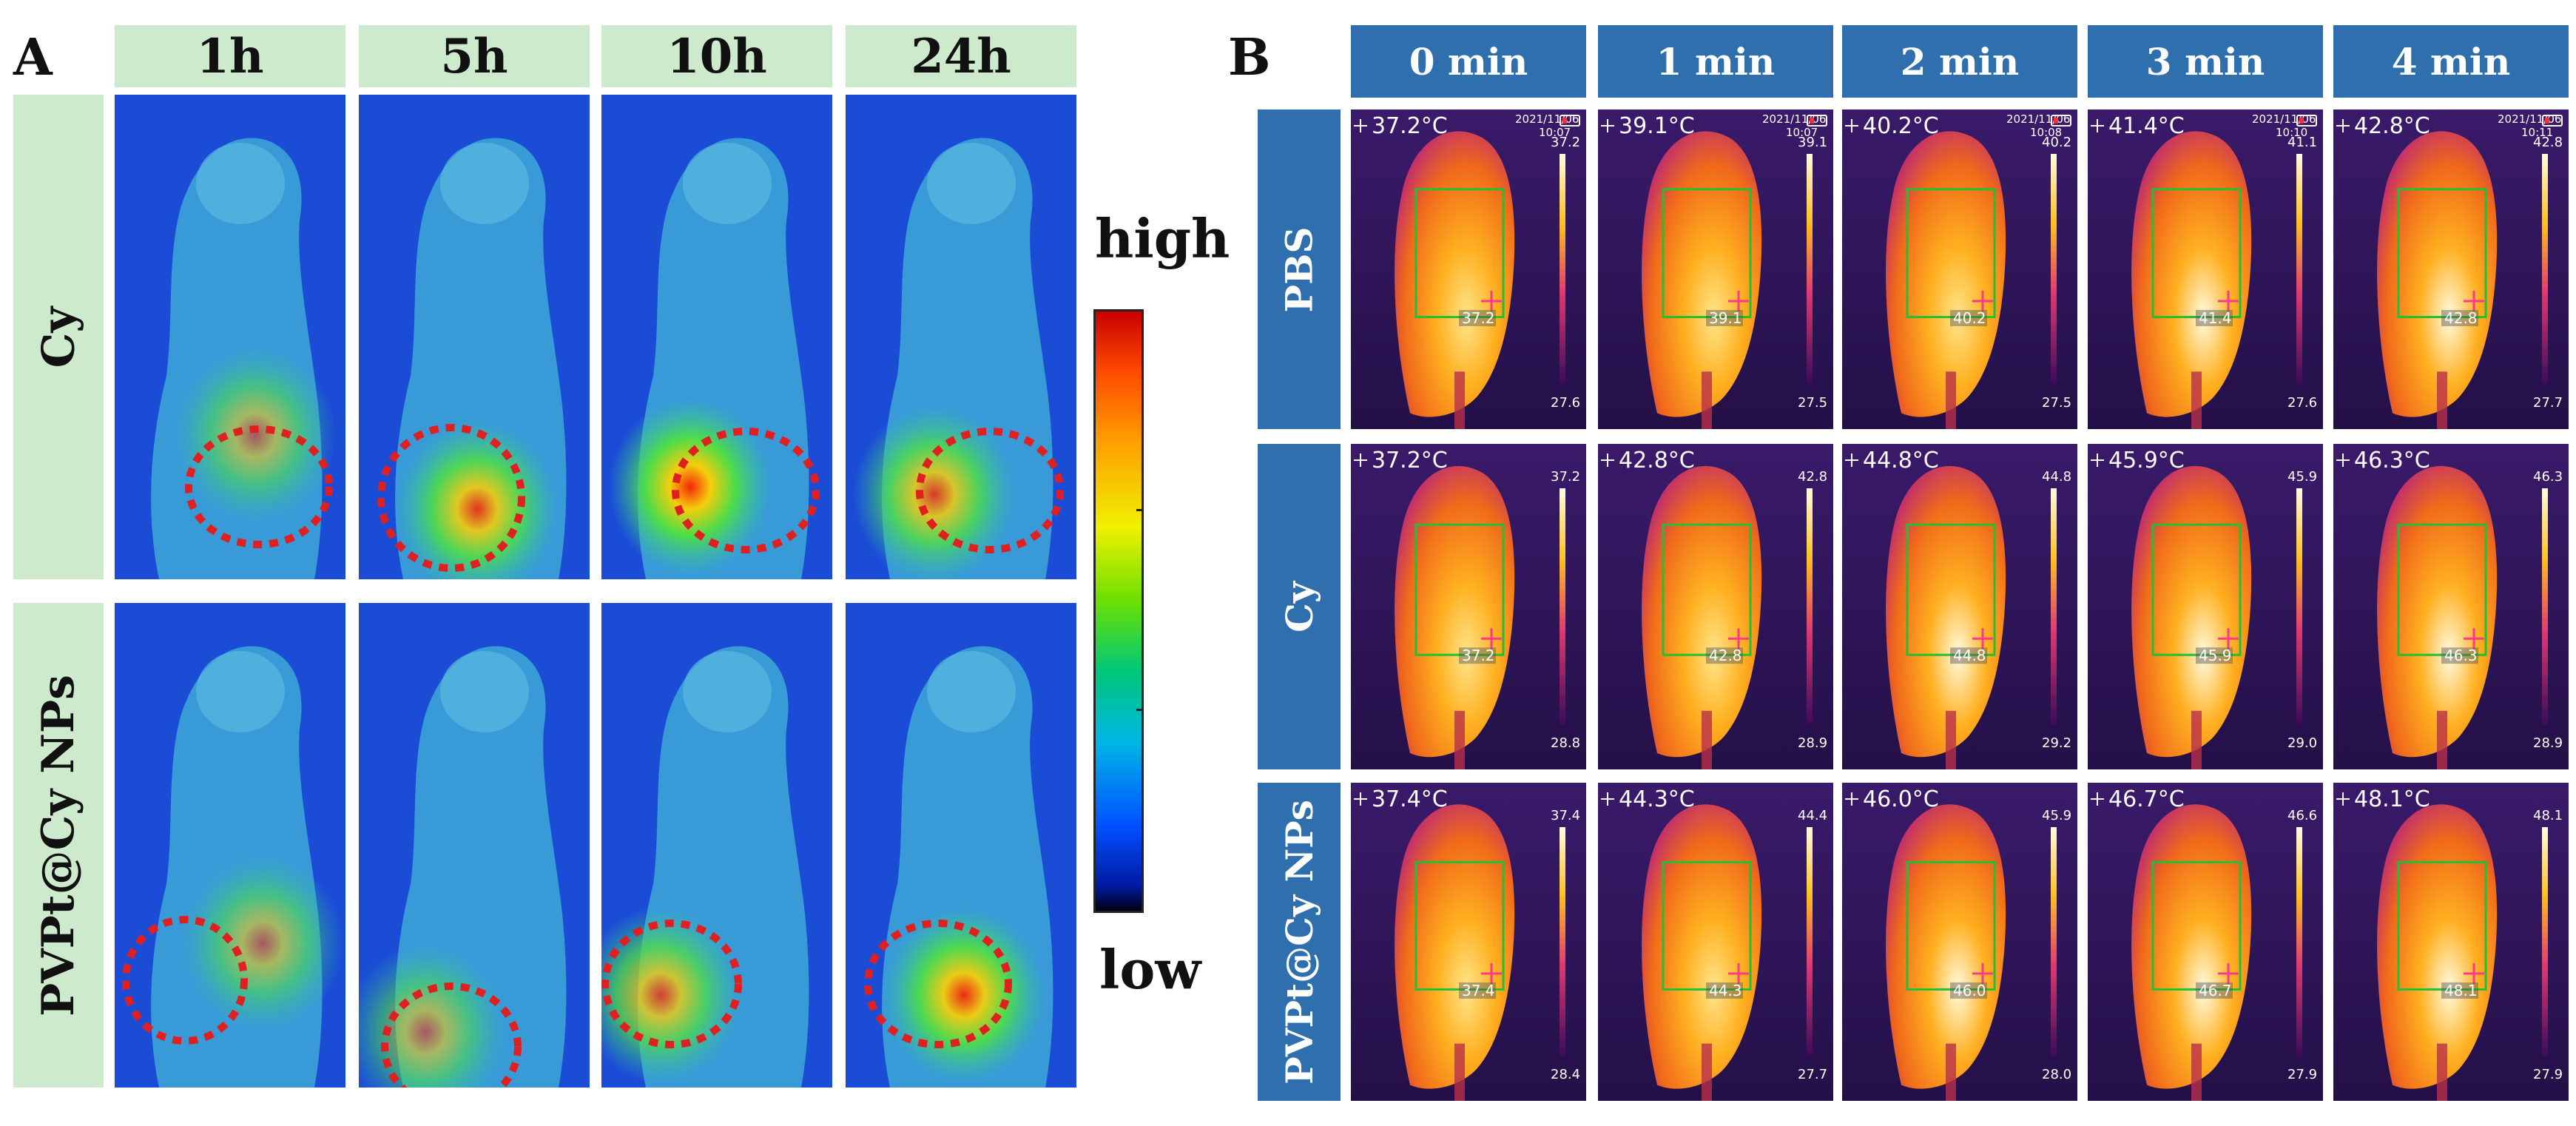 The width and height of the screenshot is (2576, 1126). What do you see at coordinates (1812, 743) in the screenshot?
I see `scale-min-value: 28.9` at bounding box center [1812, 743].